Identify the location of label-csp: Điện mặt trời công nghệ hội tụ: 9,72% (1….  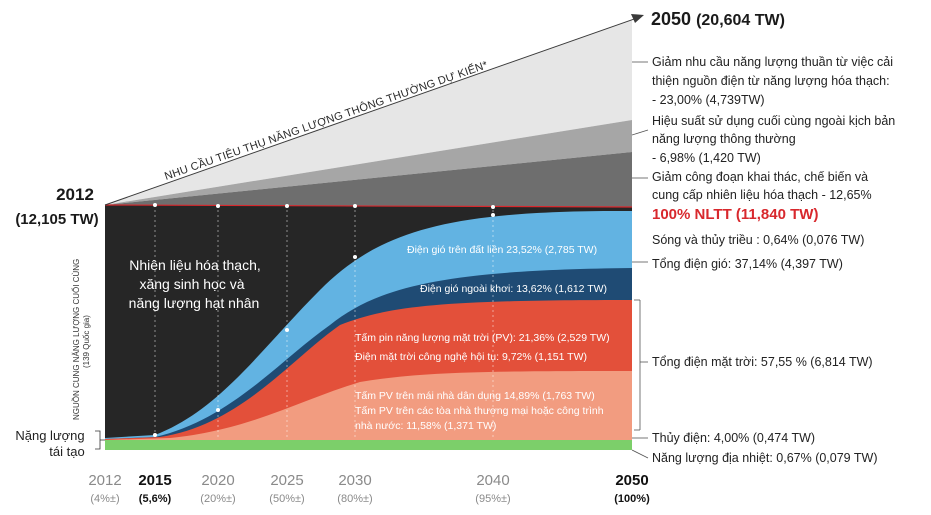
(471, 357).